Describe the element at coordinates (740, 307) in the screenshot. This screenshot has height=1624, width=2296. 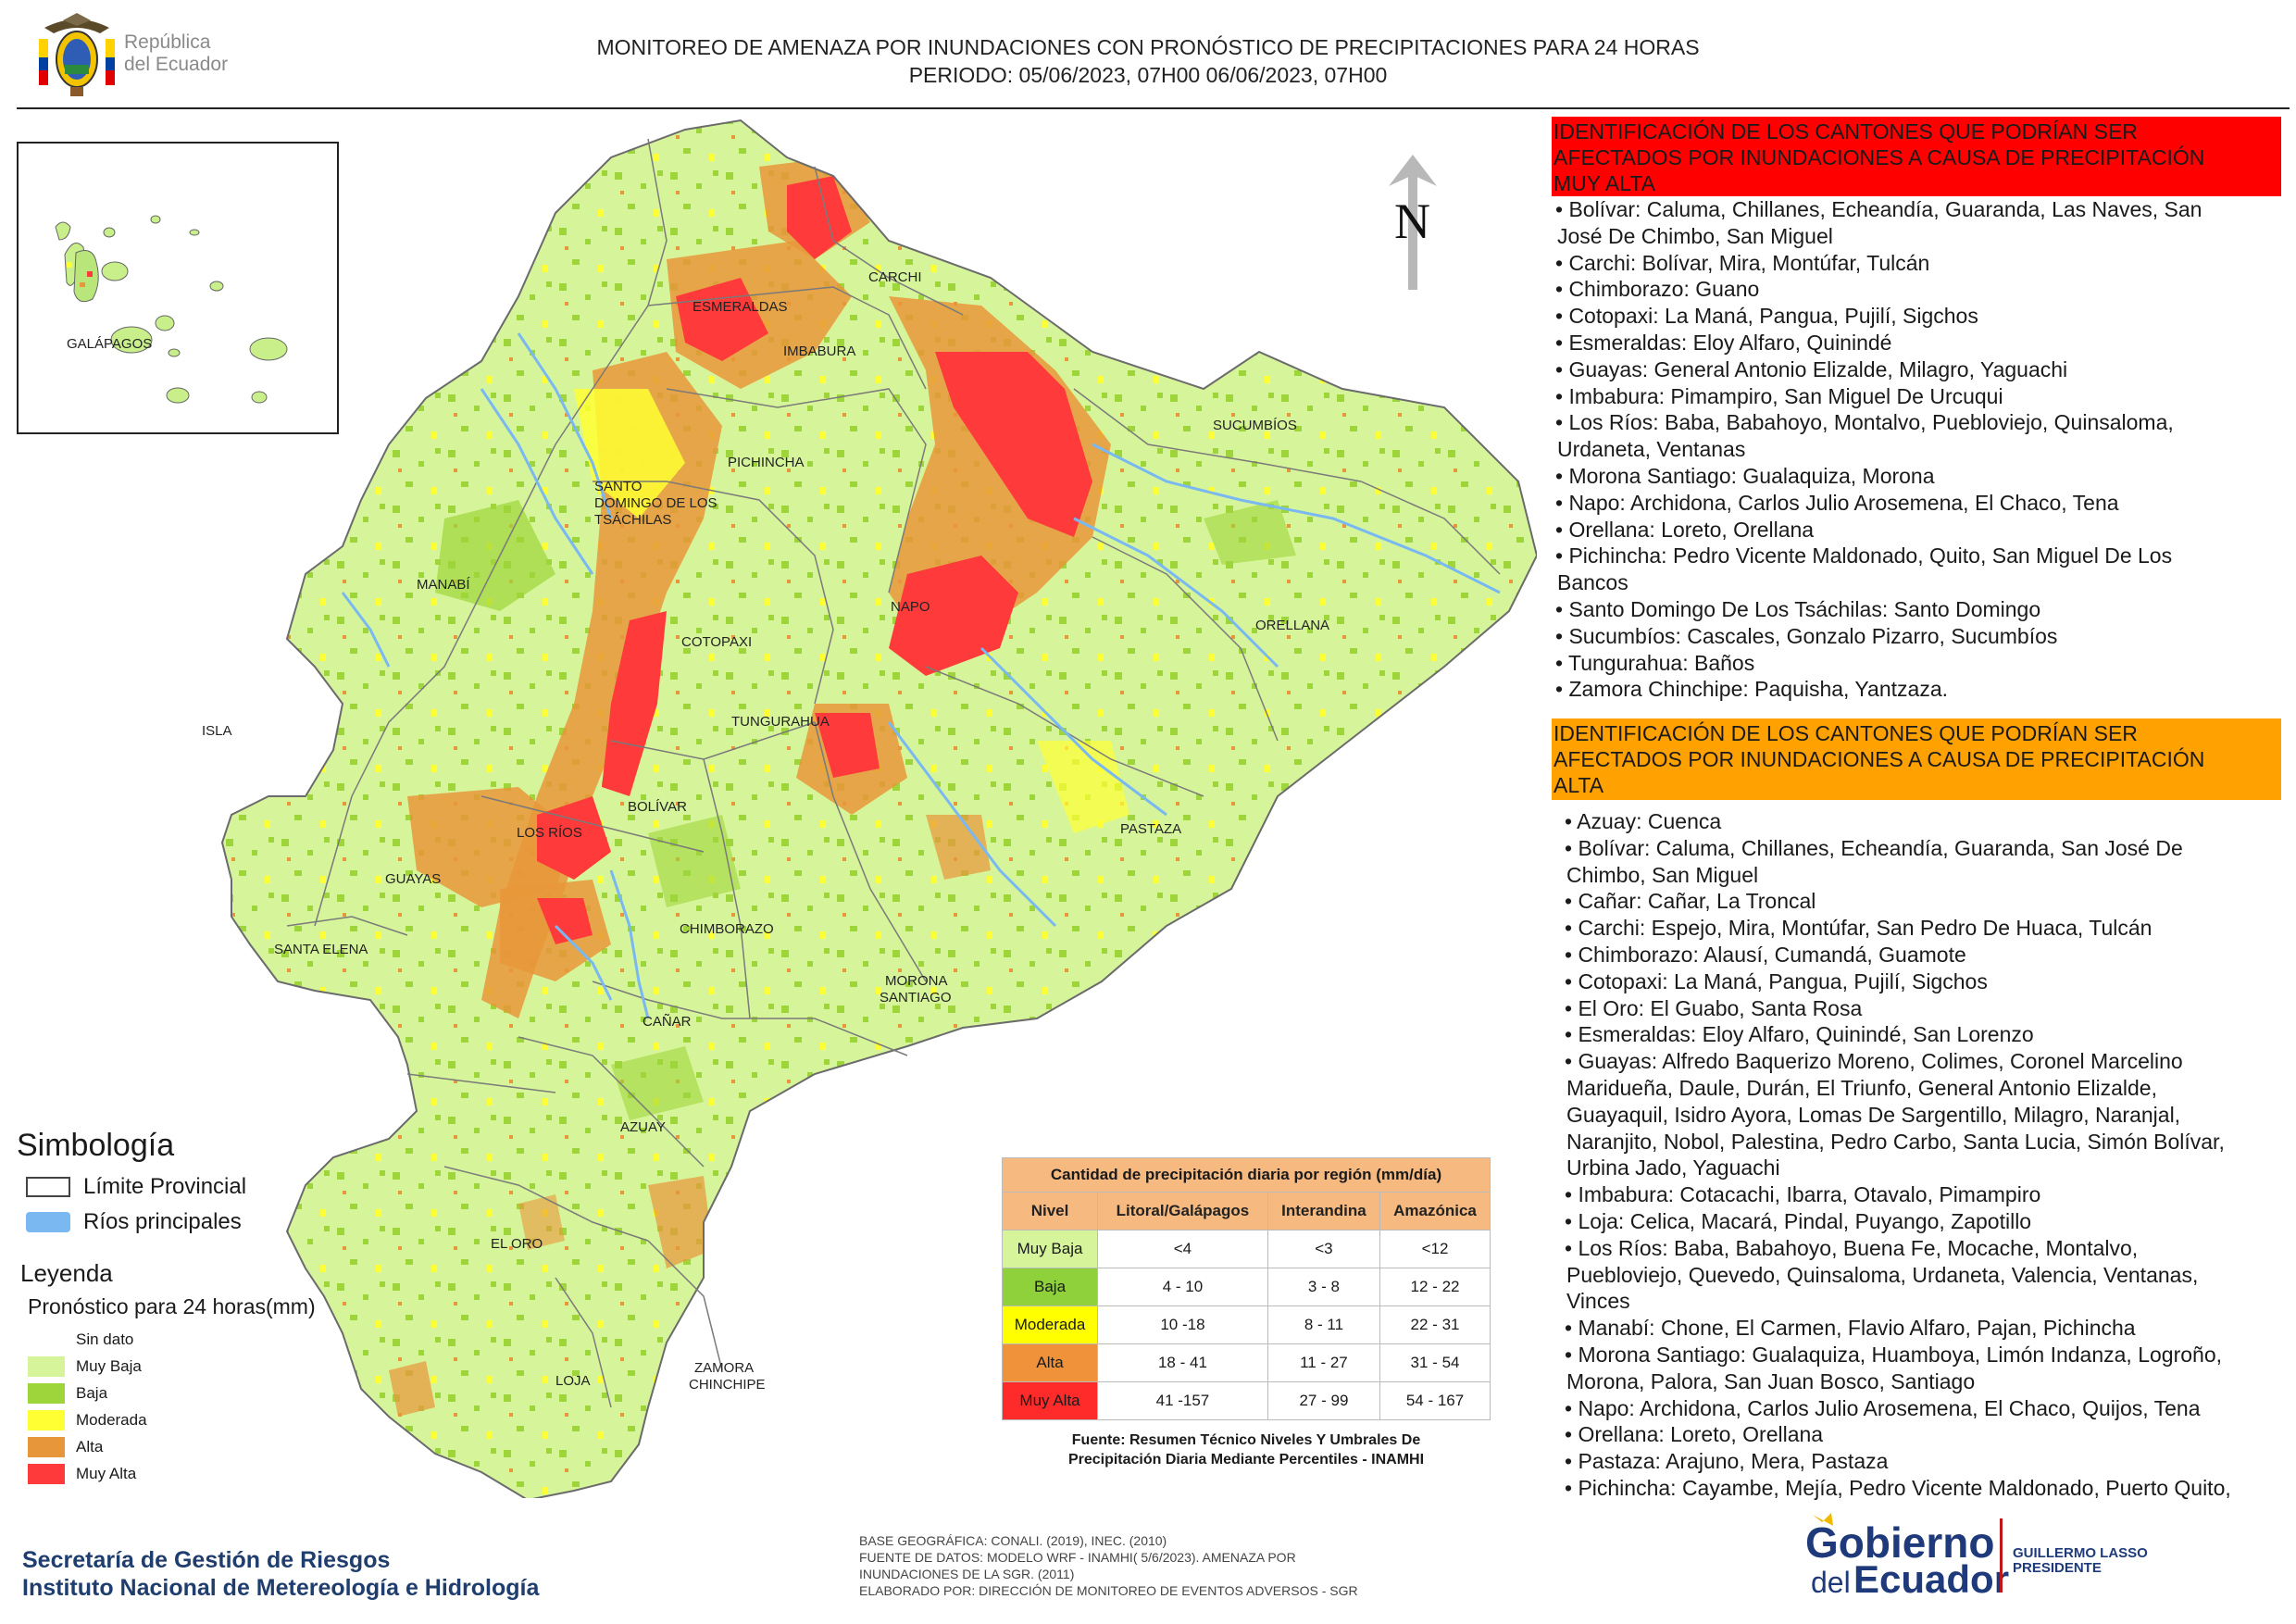
I see `label-esmeraldas: ESMERALDAS` at that location.